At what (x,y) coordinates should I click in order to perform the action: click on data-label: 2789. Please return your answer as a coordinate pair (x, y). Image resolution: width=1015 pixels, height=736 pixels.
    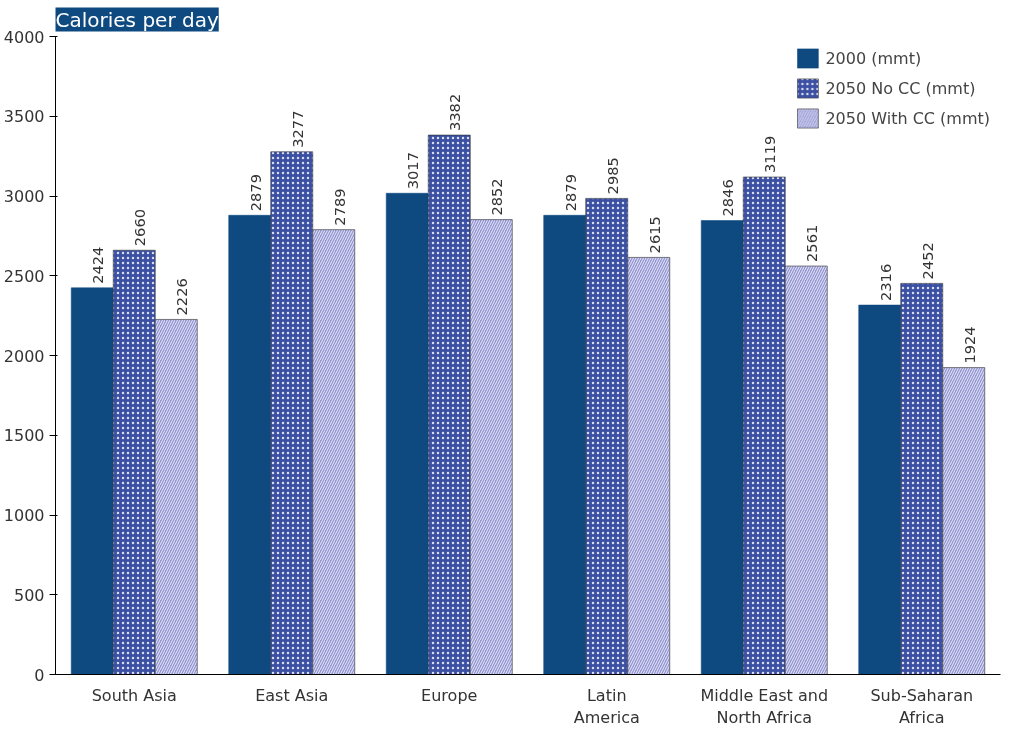
    Looking at the image, I should click on (339, 207).